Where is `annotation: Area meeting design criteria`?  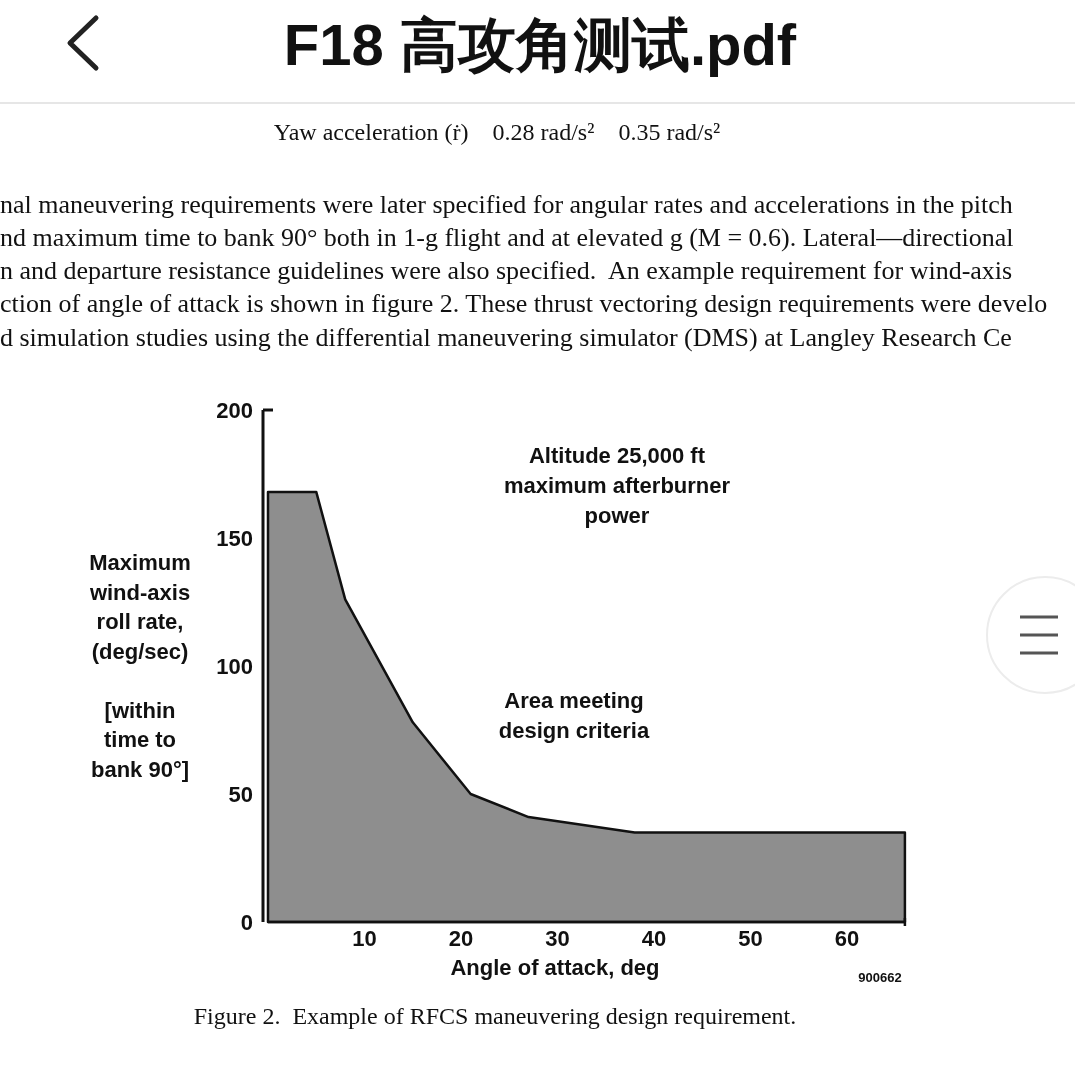
annotation: Area meeting design criteria is located at coordinates (574, 715).